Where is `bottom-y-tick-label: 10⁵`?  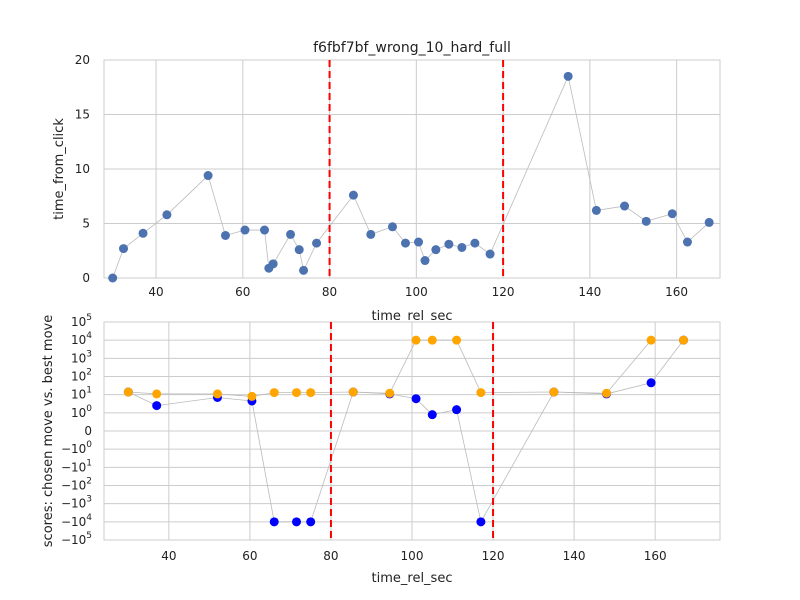 bottom-y-tick-label: 10⁵ is located at coordinates (81, 321).